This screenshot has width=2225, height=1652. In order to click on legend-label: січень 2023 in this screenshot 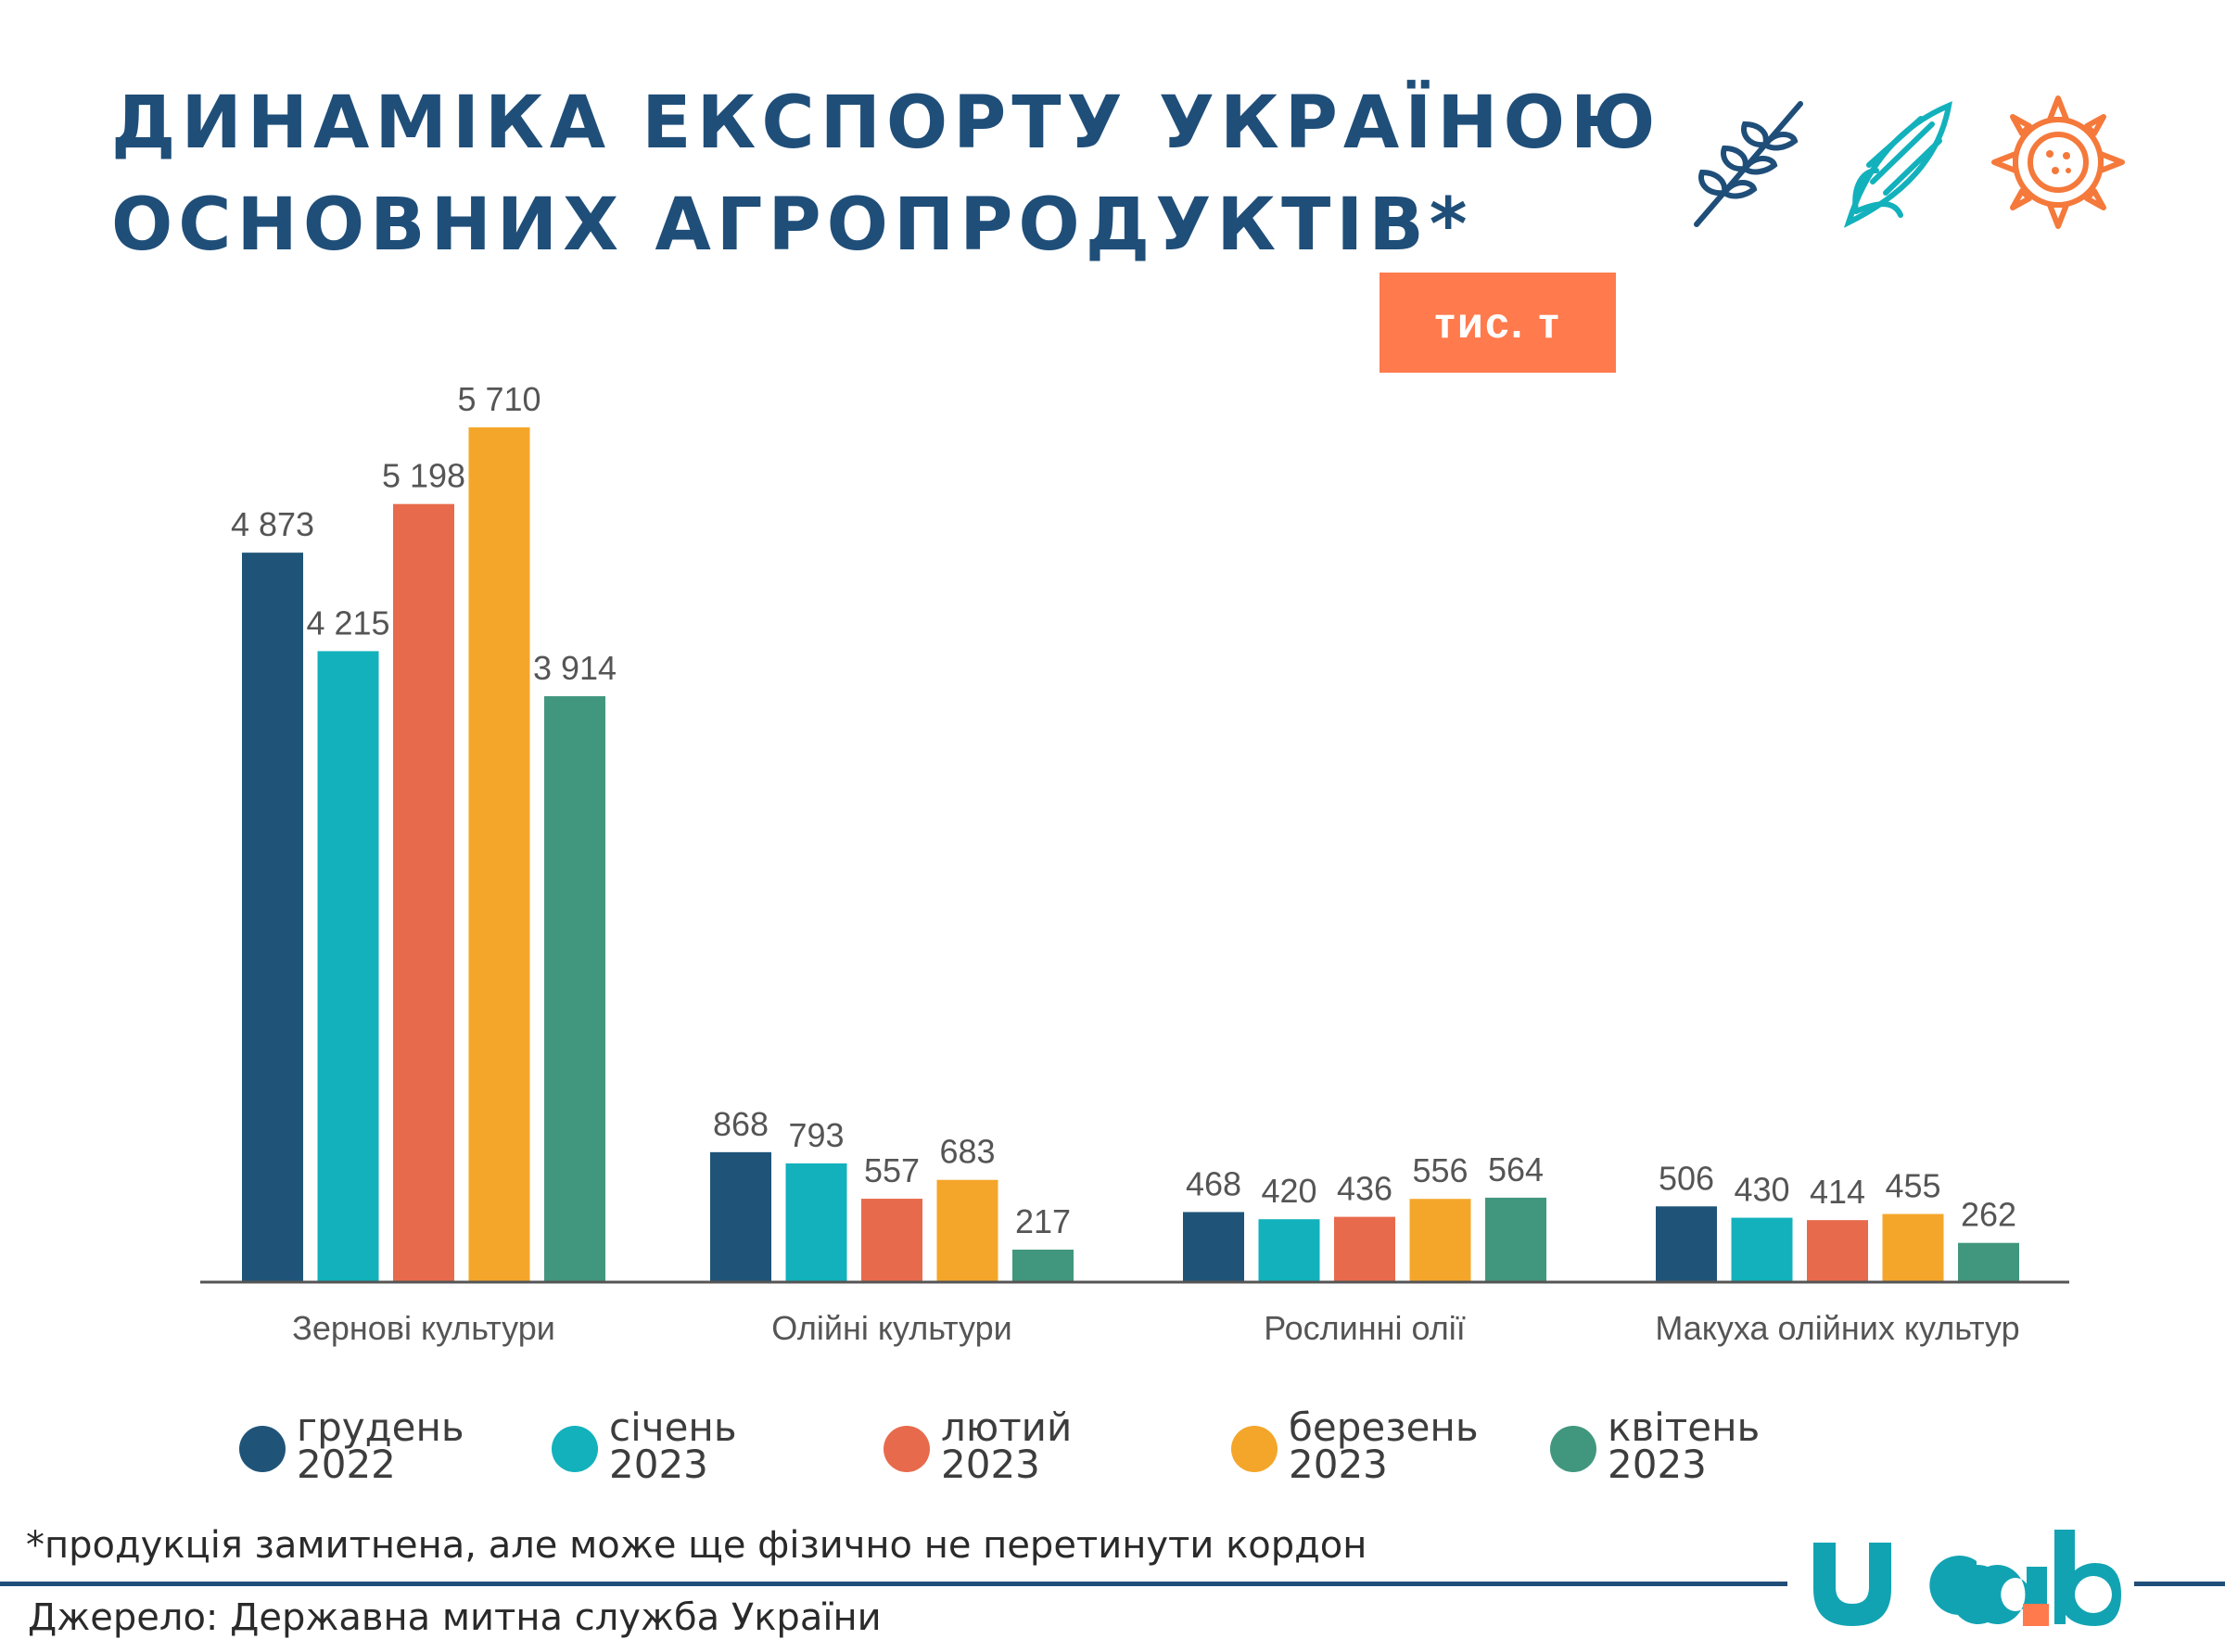, I will do `click(673, 1445)`.